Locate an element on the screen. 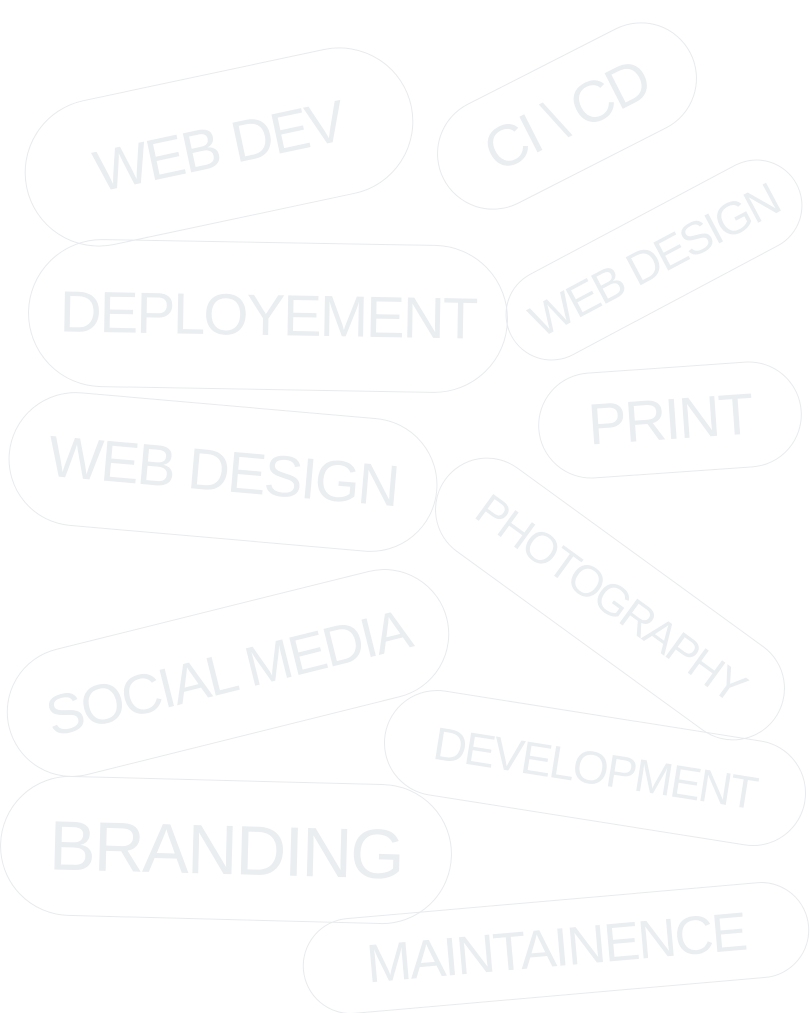 The width and height of the screenshot is (810, 1013). tag-label: BRANDING is located at coordinates (226, 850).